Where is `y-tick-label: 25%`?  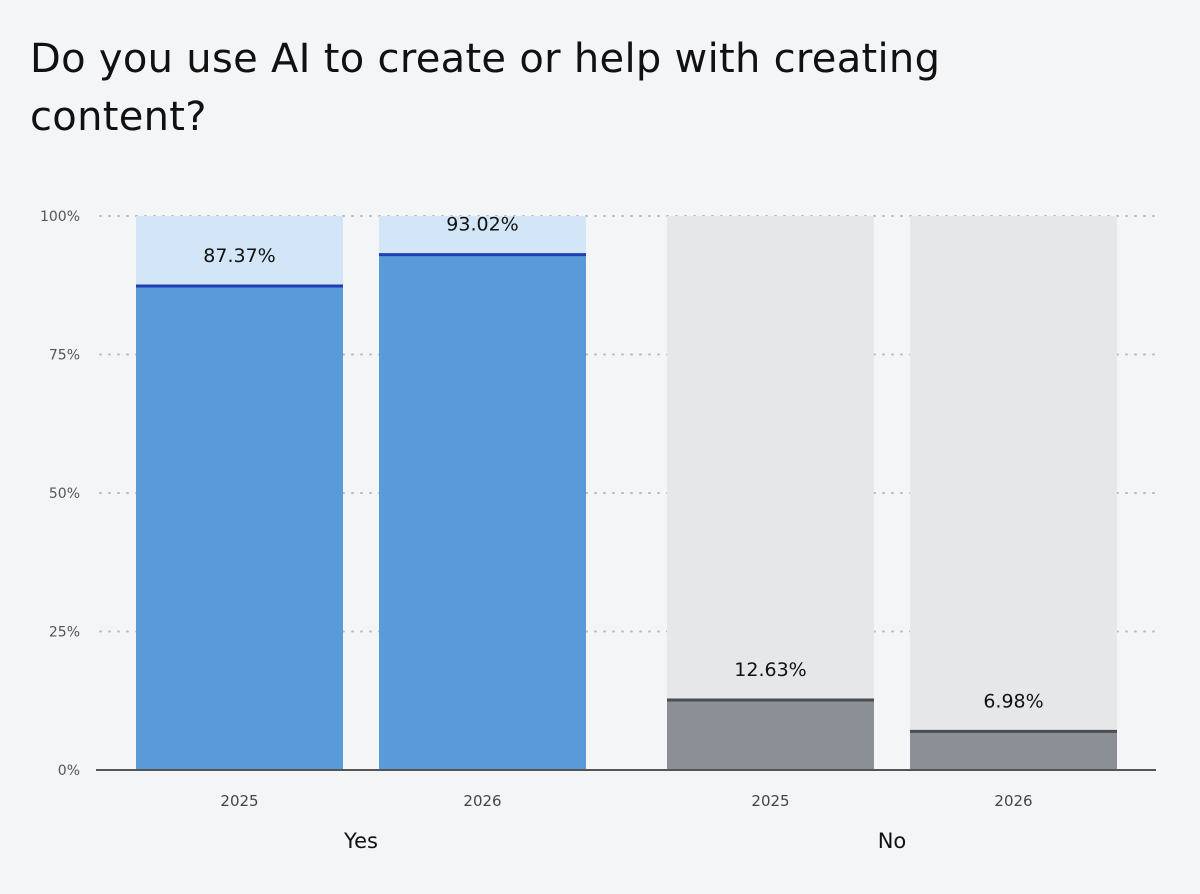
y-tick-label: 25% is located at coordinates (64, 633).